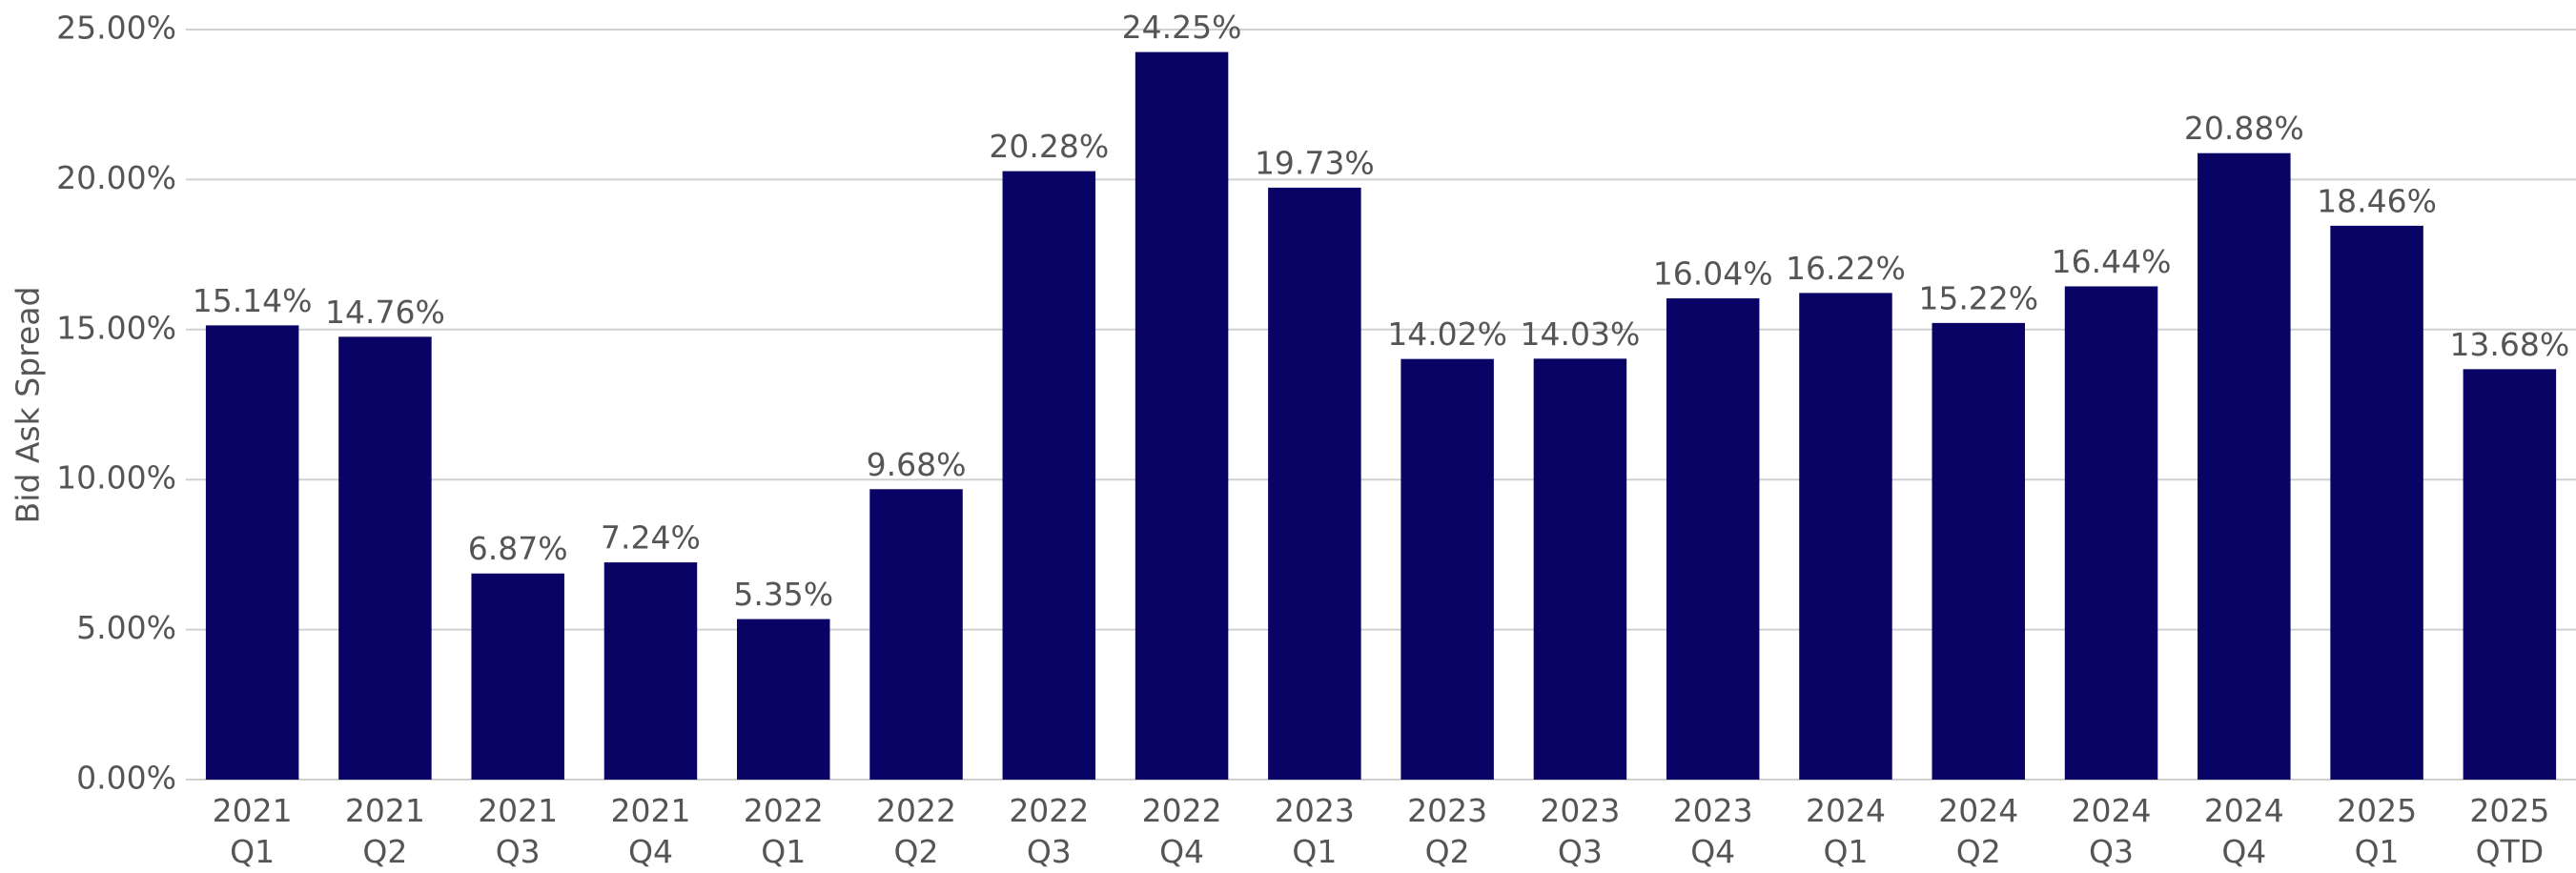  I want to click on x-tick-label: 2022 Q1, so click(784, 831).